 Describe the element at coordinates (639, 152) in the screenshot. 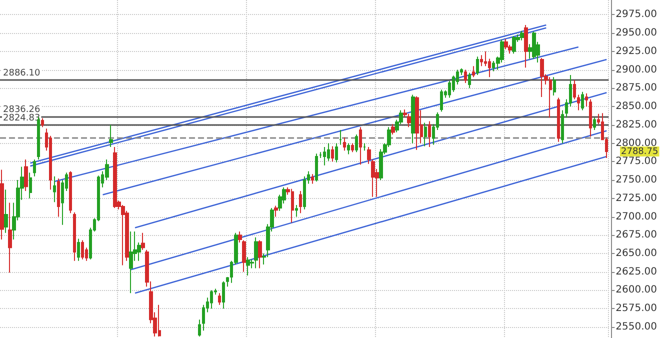

I see `text: 2788.75` at that location.